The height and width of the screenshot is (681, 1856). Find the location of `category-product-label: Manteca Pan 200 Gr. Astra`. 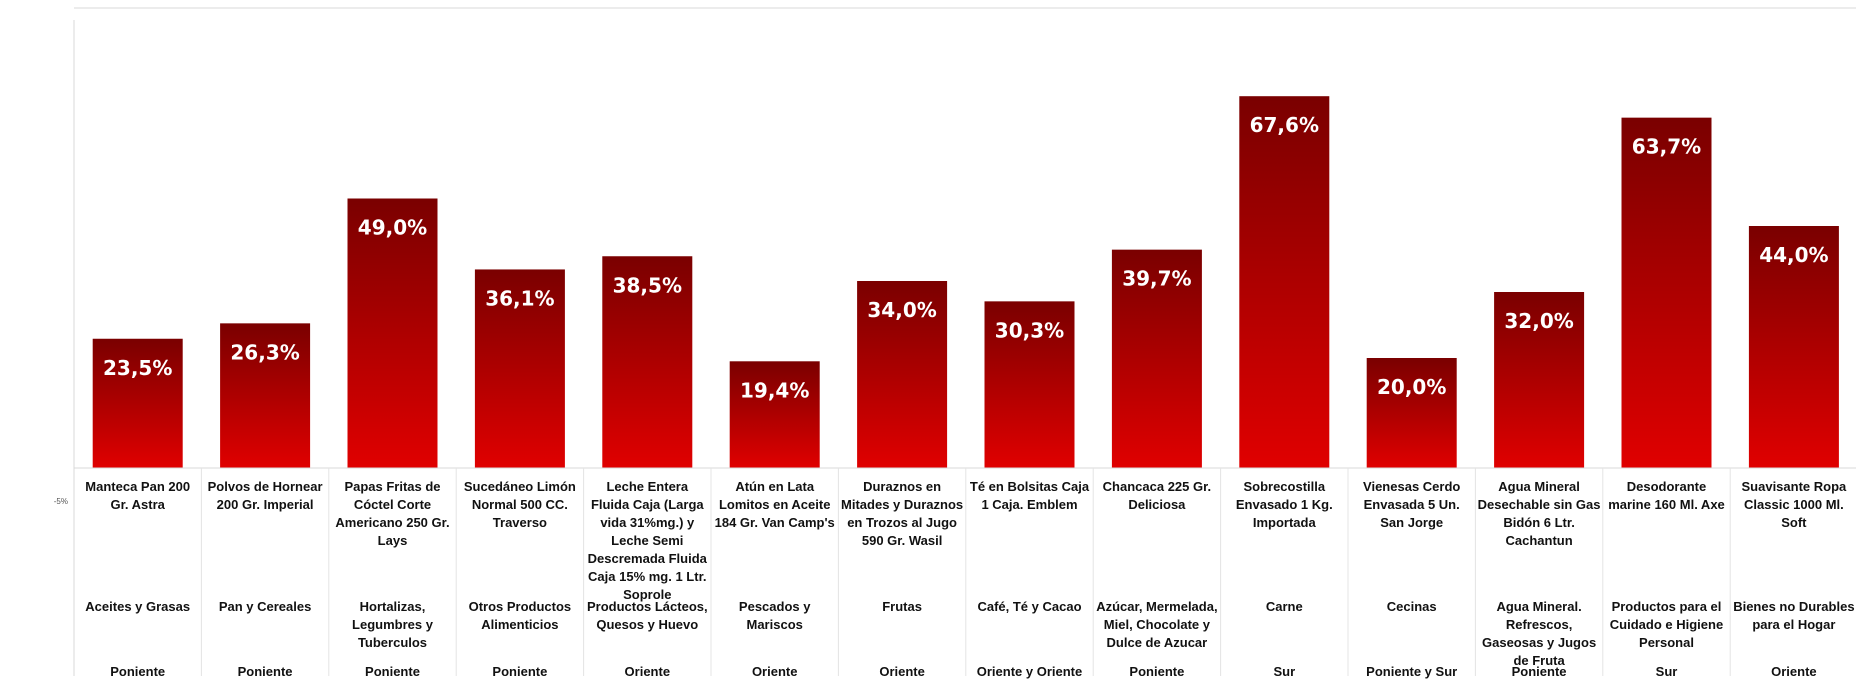

category-product-label: Manteca Pan 200 Gr. Astra is located at coordinates (138, 495).